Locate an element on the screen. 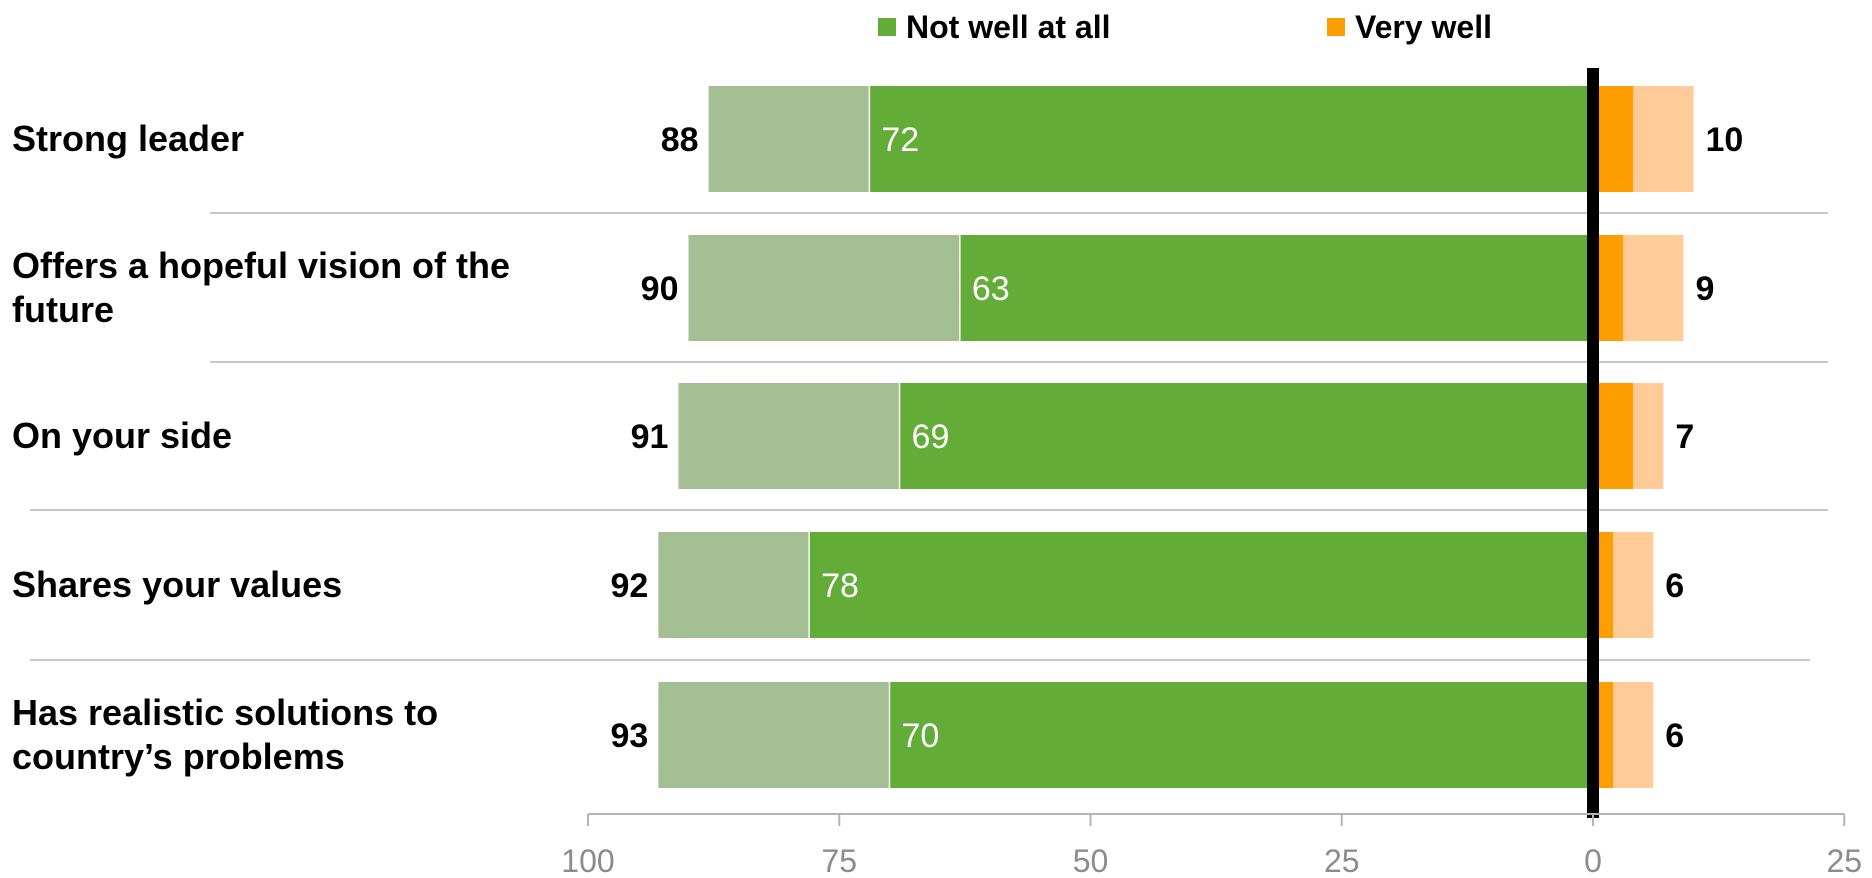  category-label: Strong leader is located at coordinates (128, 138).